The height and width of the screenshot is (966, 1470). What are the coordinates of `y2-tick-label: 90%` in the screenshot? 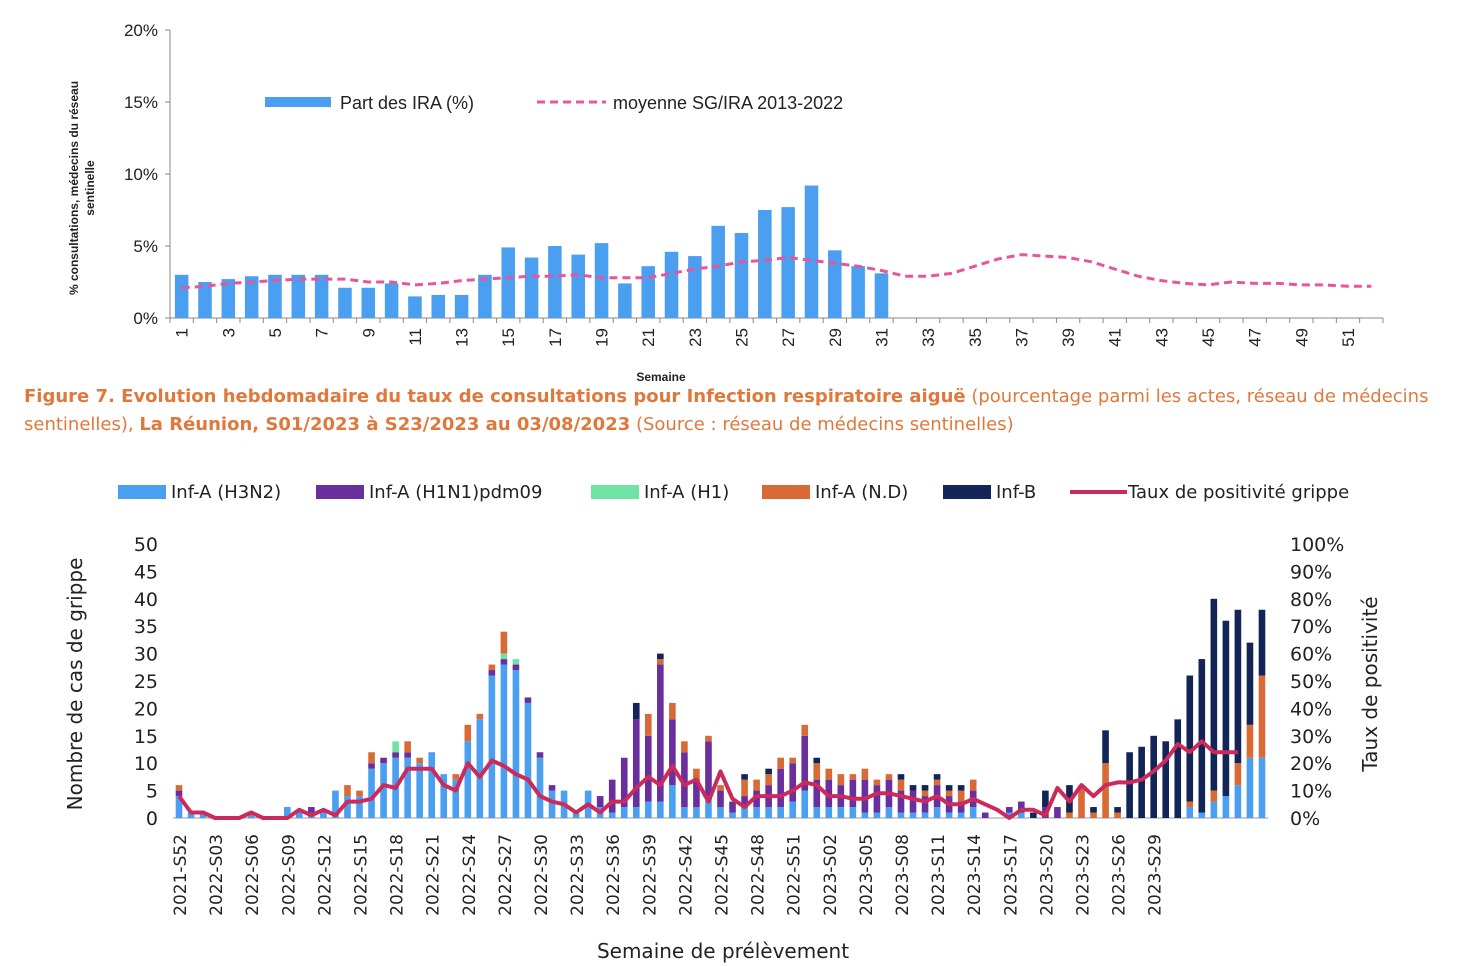 It's located at (1311, 572).